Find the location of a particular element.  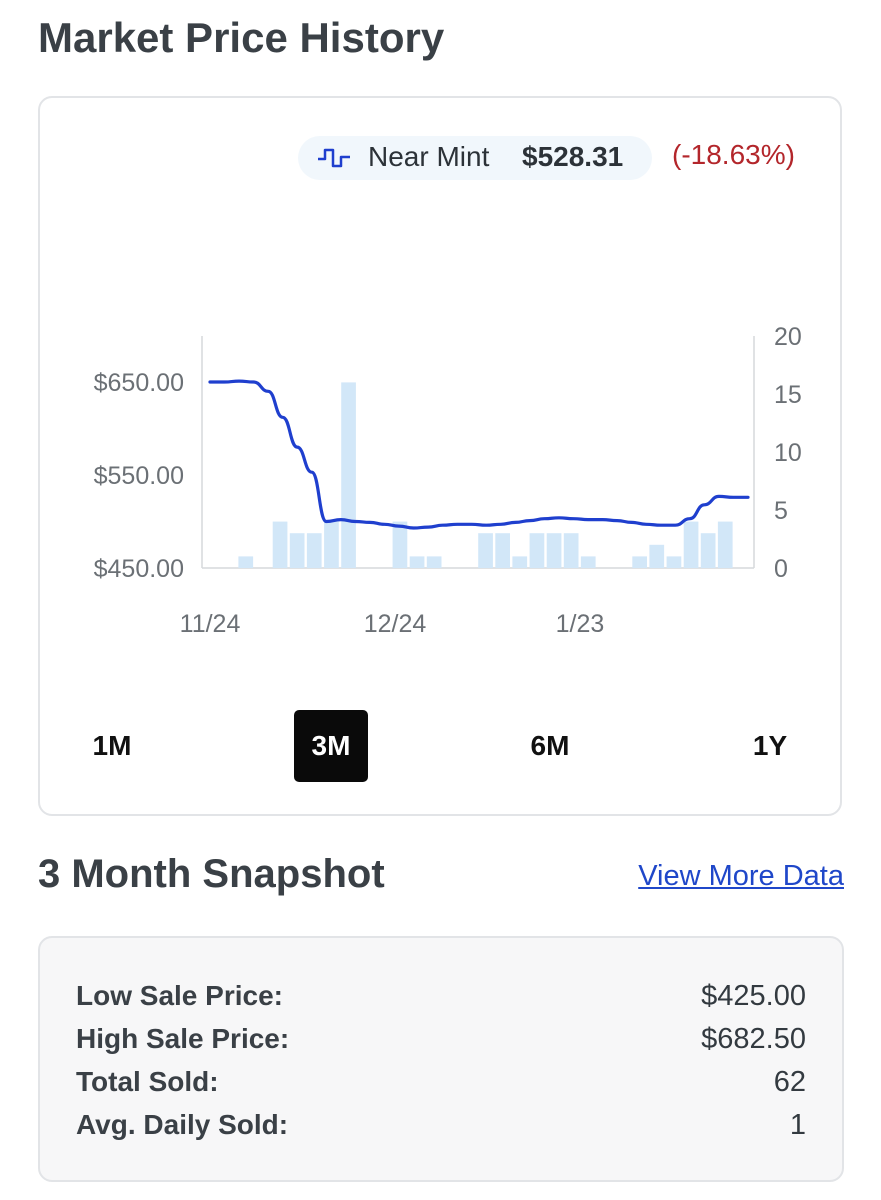

stat-label: Total Sold: is located at coordinates (147, 1081).